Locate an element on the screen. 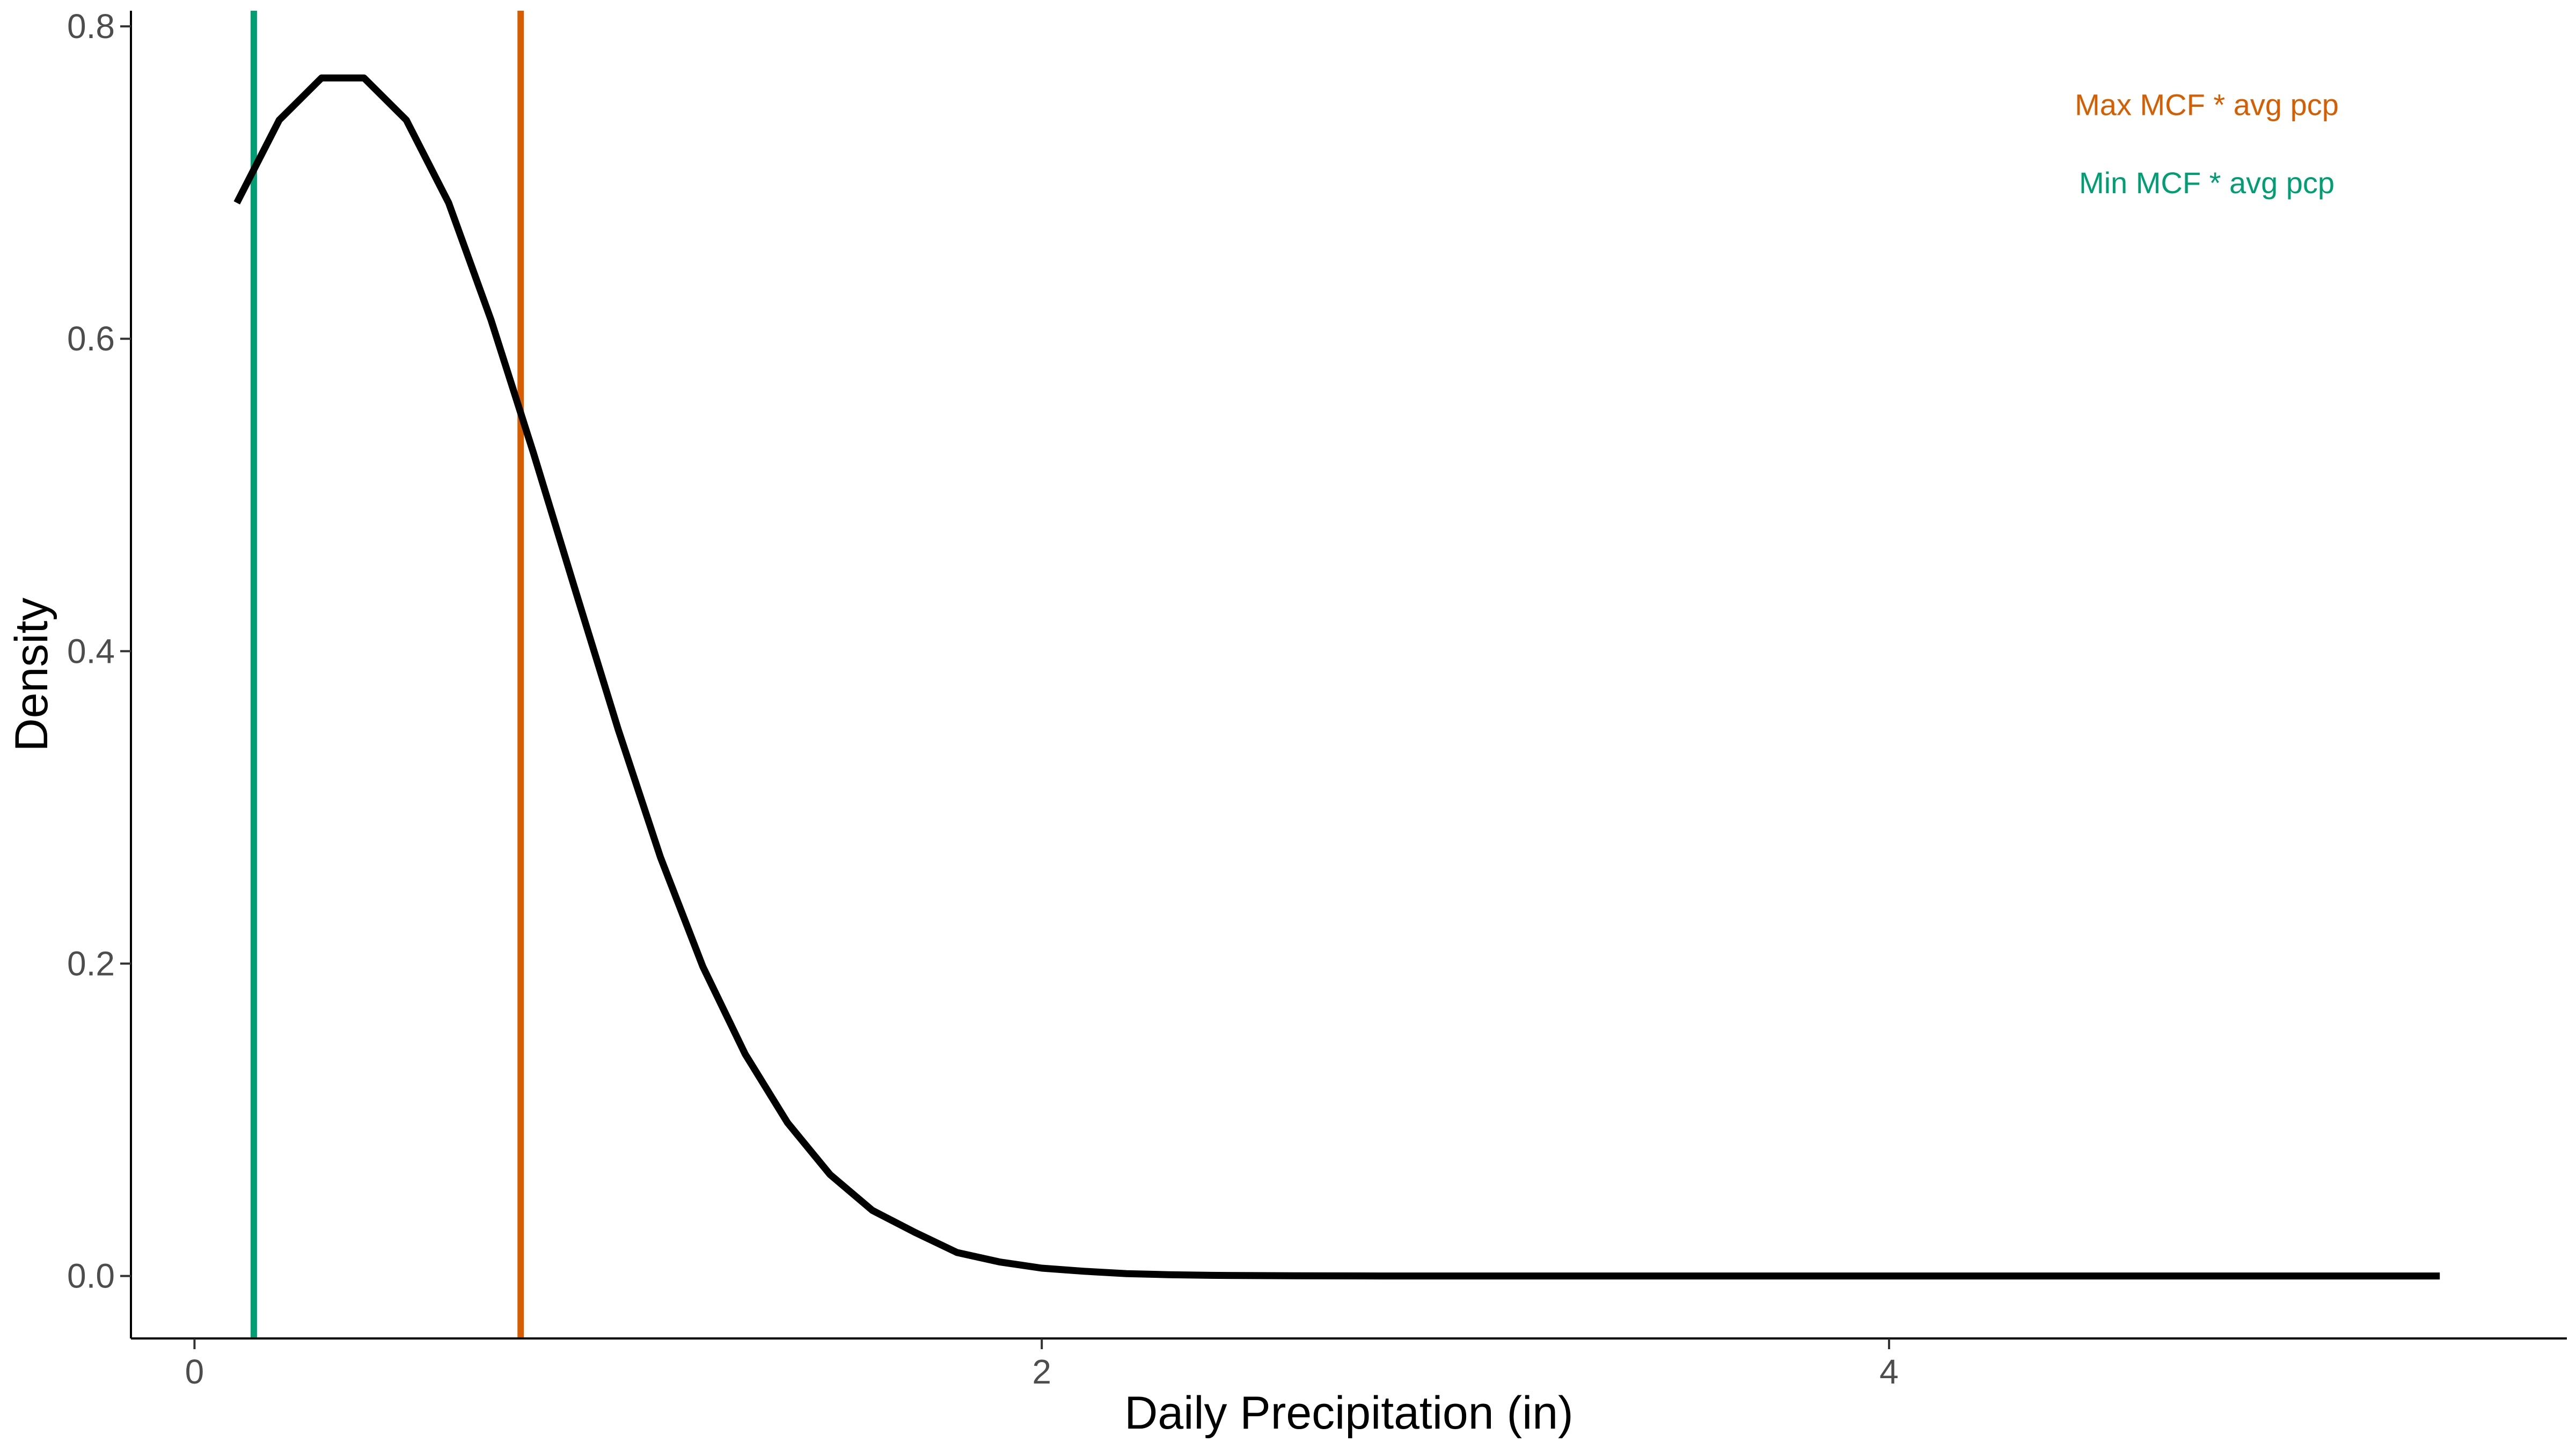  y-tick-label: 0.8 is located at coordinates (91, 26).